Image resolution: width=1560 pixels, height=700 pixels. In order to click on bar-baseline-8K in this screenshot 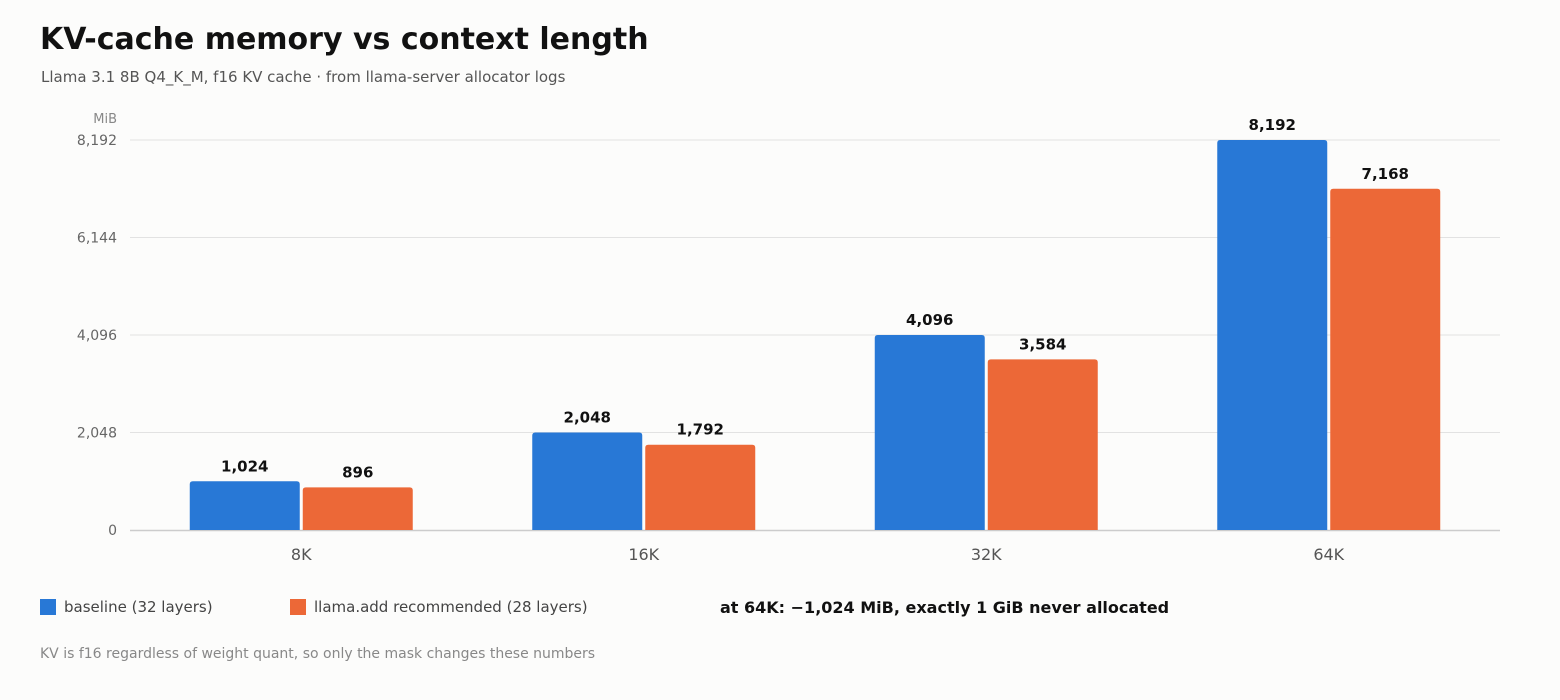, I will do `click(244, 505)`.